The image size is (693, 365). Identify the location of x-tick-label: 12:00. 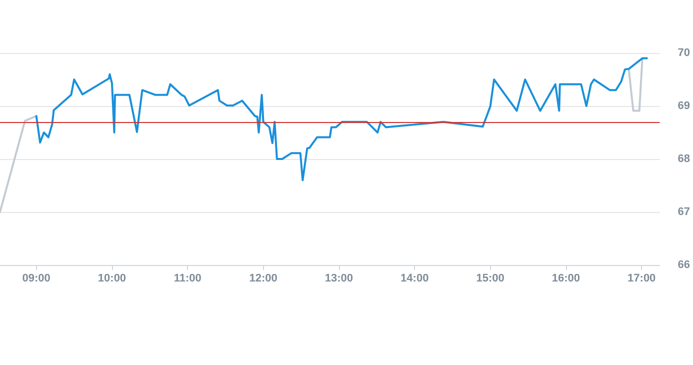
(263, 278).